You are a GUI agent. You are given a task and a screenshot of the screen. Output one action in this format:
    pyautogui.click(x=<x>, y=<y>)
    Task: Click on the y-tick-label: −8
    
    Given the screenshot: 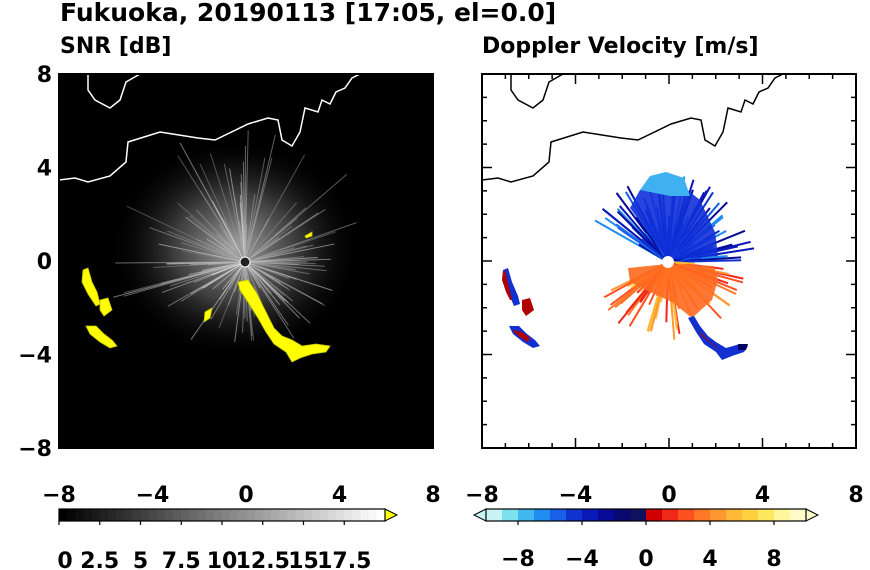 What is the action you would take?
    pyautogui.click(x=35, y=449)
    